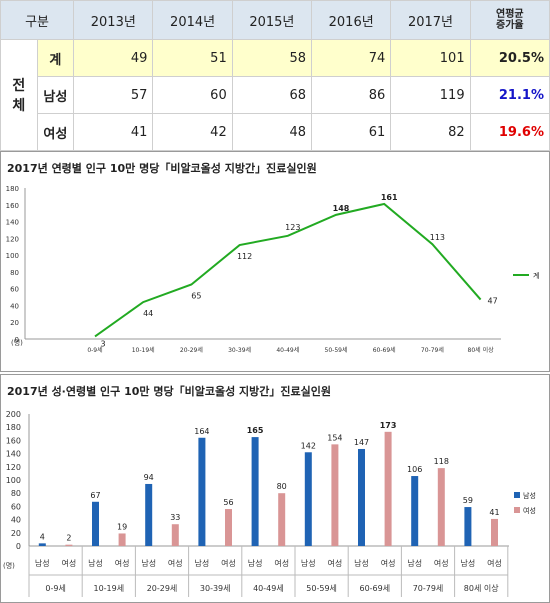 Image resolution: width=550 pixels, height=603 pixels. What do you see at coordinates (16, 533) in the screenshot?
I see `y-tick-label: 20` at bounding box center [16, 533].